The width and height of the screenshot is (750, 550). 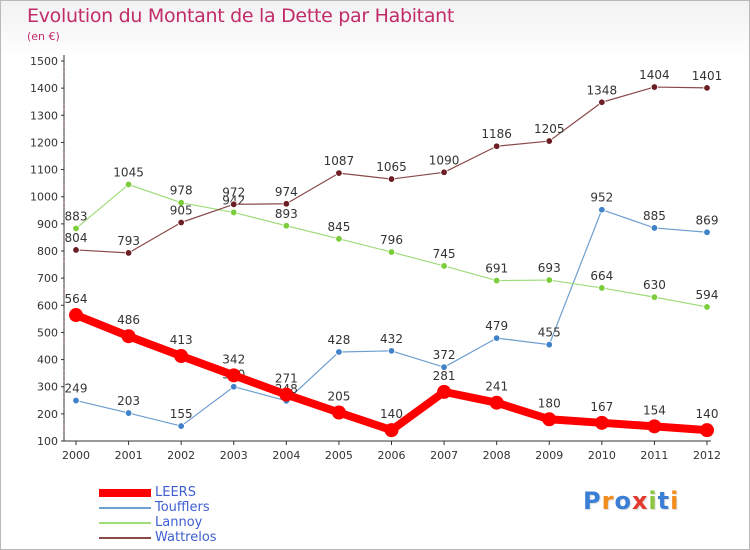 What do you see at coordinates (44, 197) in the screenshot?
I see `y-tick-label: 1000` at bounding box center [44, 197].